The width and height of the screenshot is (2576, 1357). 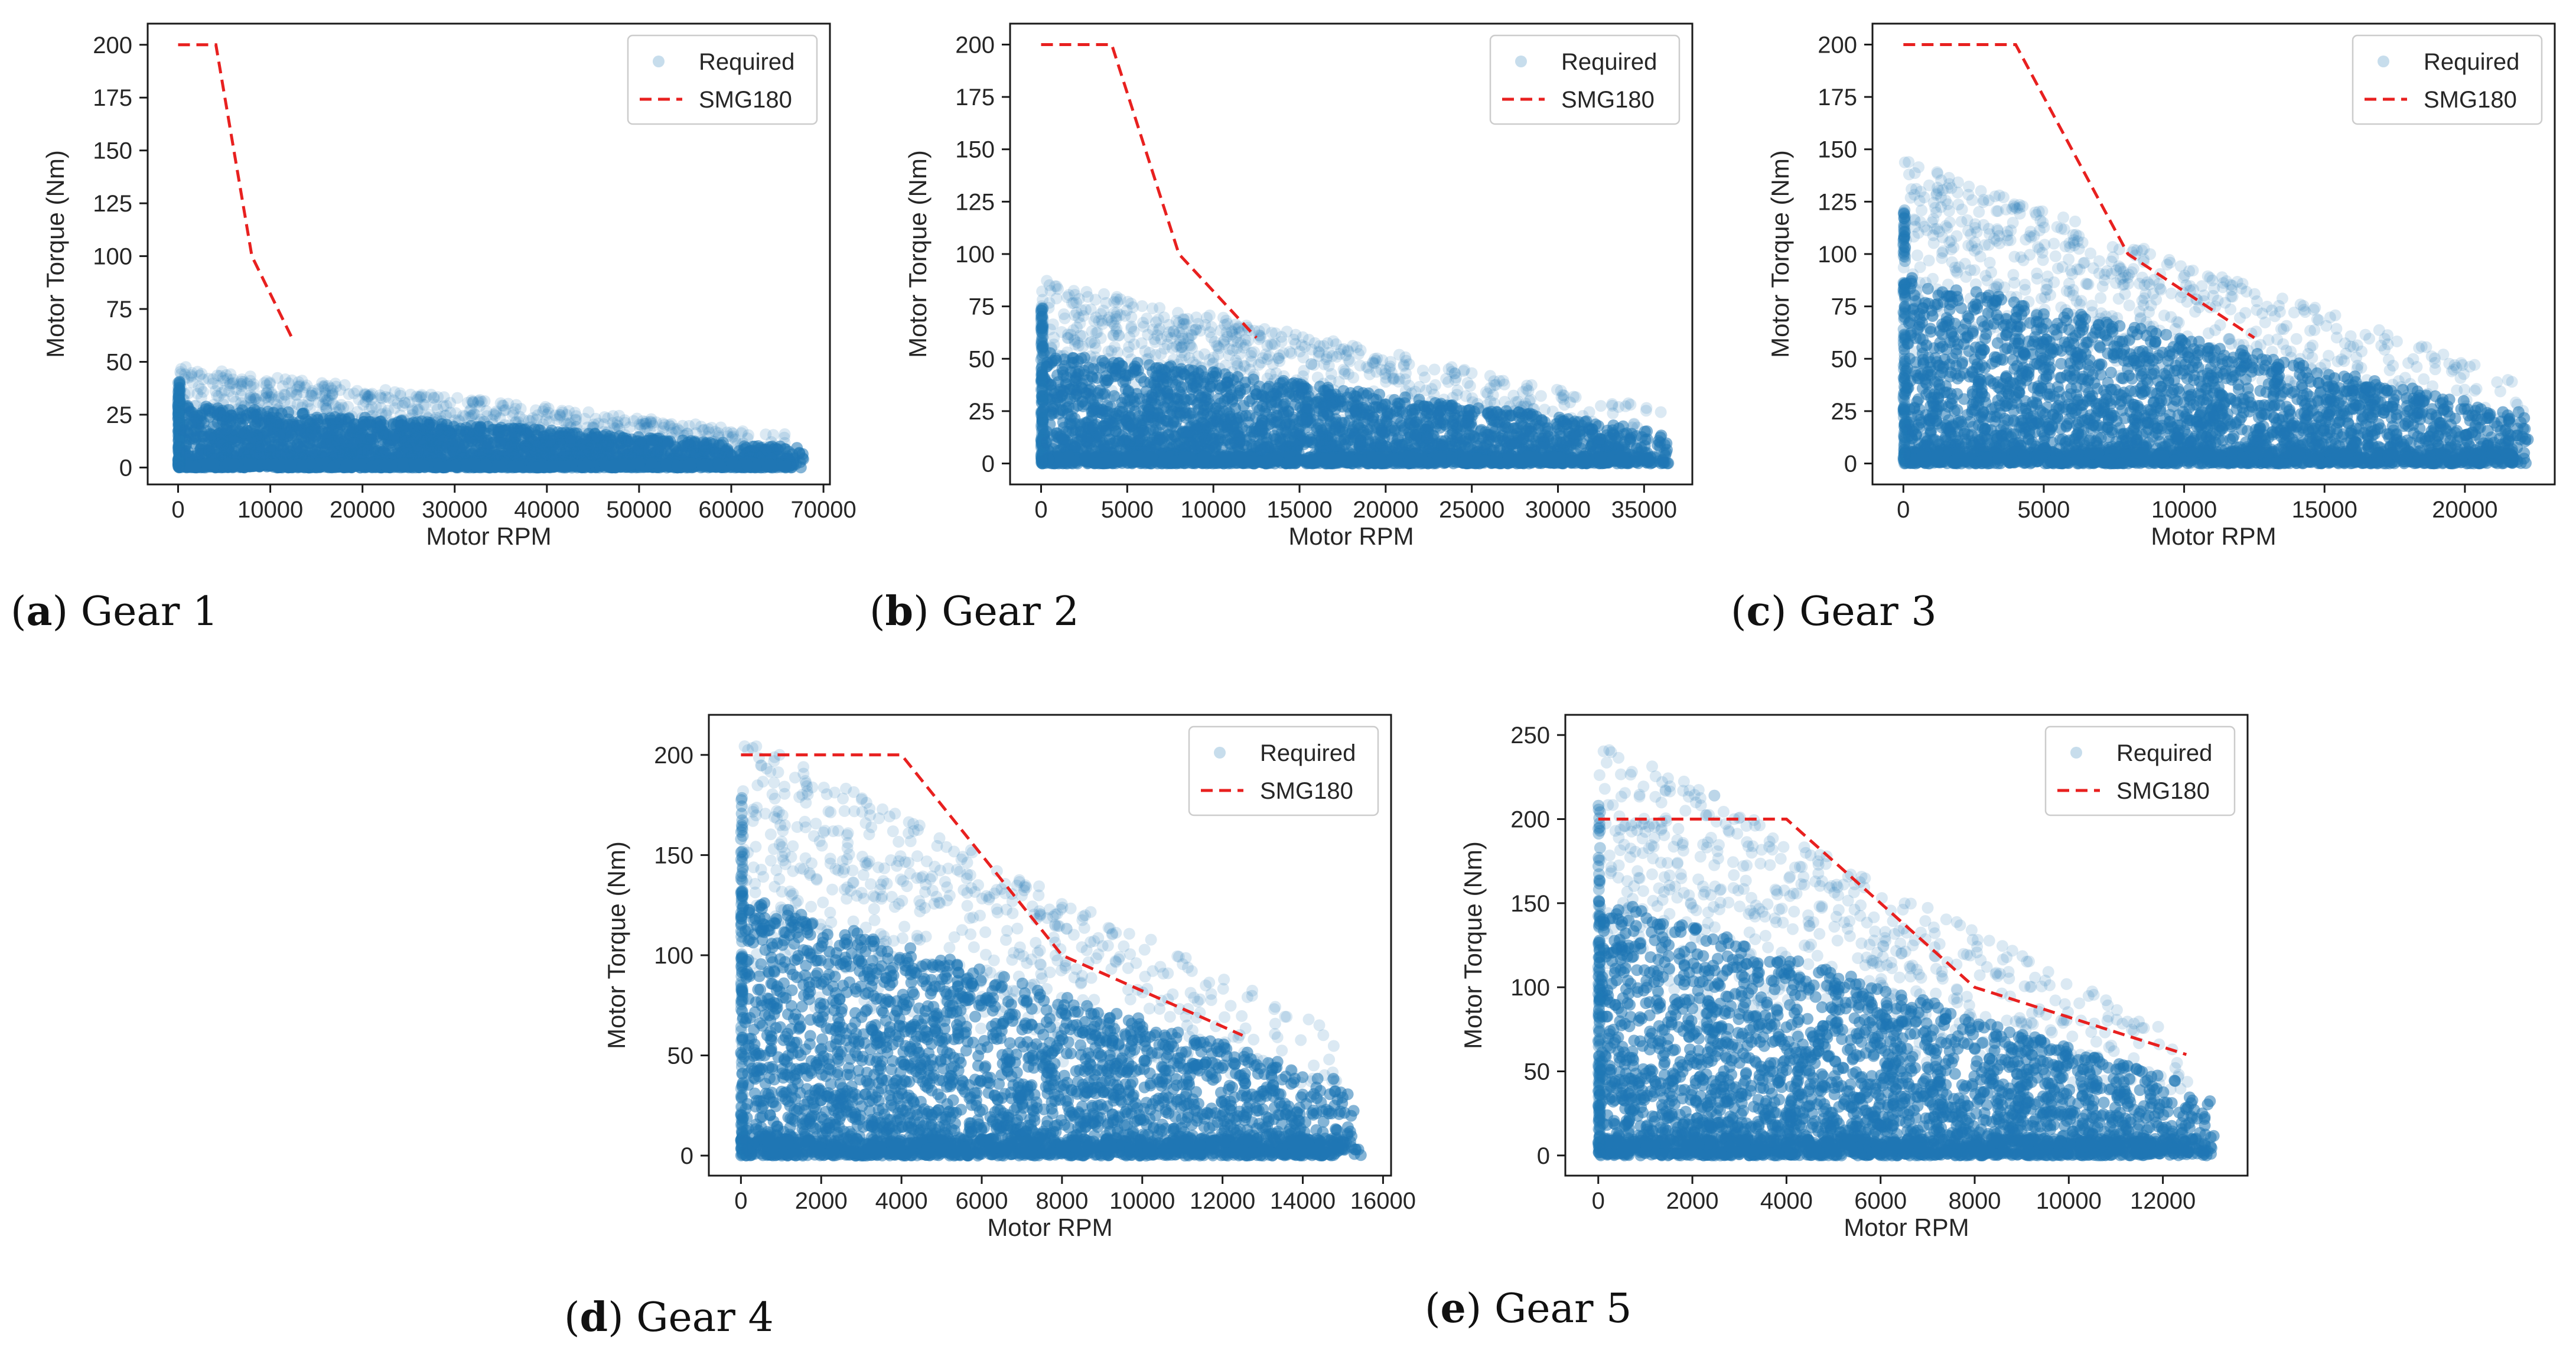 I want to click on legend-marker-required, so click(x=659, y=61).